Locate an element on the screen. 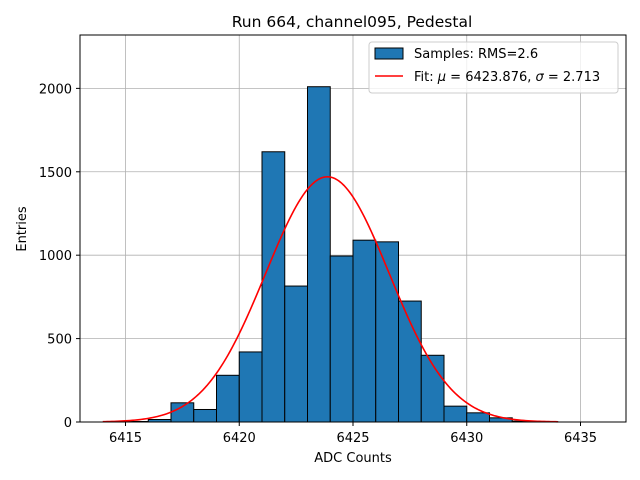 The height and width of the screenshot is (480, 640). legend-histogram-label: Samples: RMS=2.6 is located at coordinates (476, 54).